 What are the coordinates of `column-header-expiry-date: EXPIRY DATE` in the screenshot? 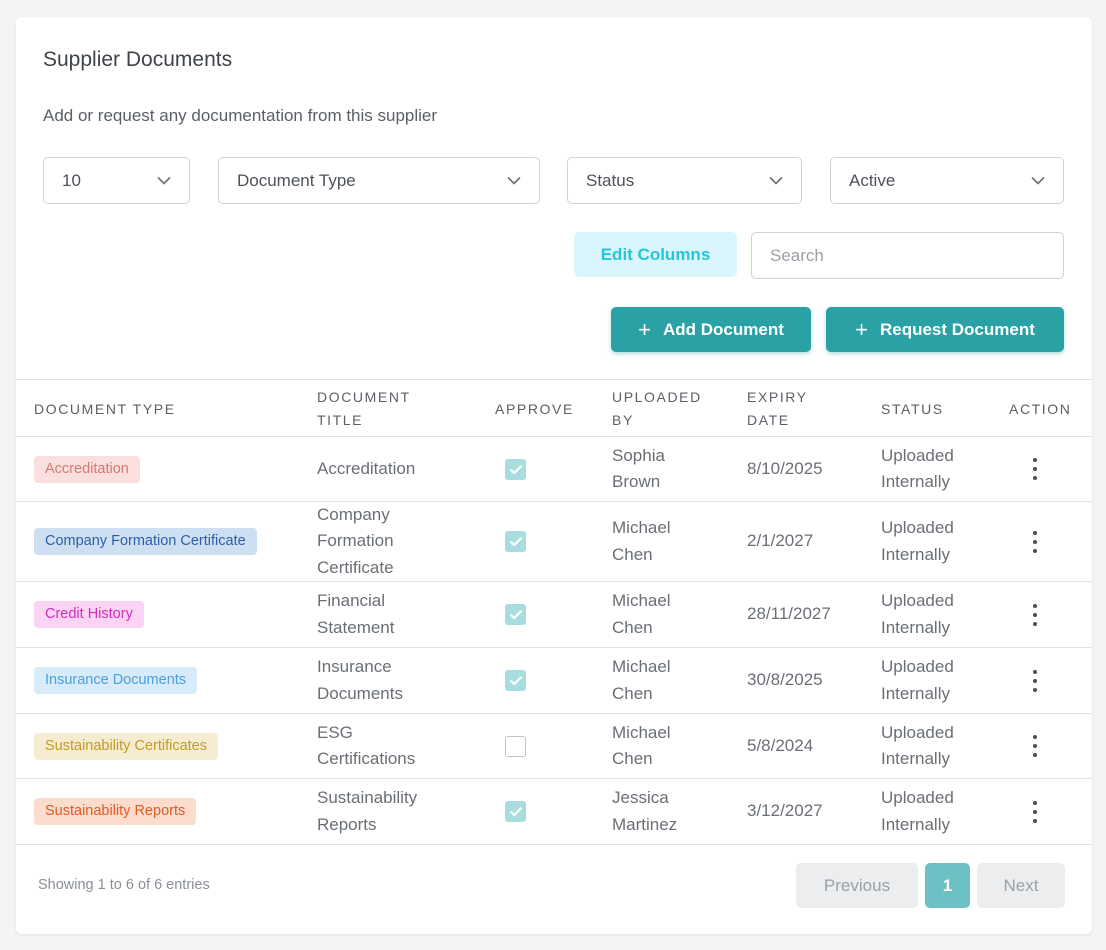 It's located at (777, 408).